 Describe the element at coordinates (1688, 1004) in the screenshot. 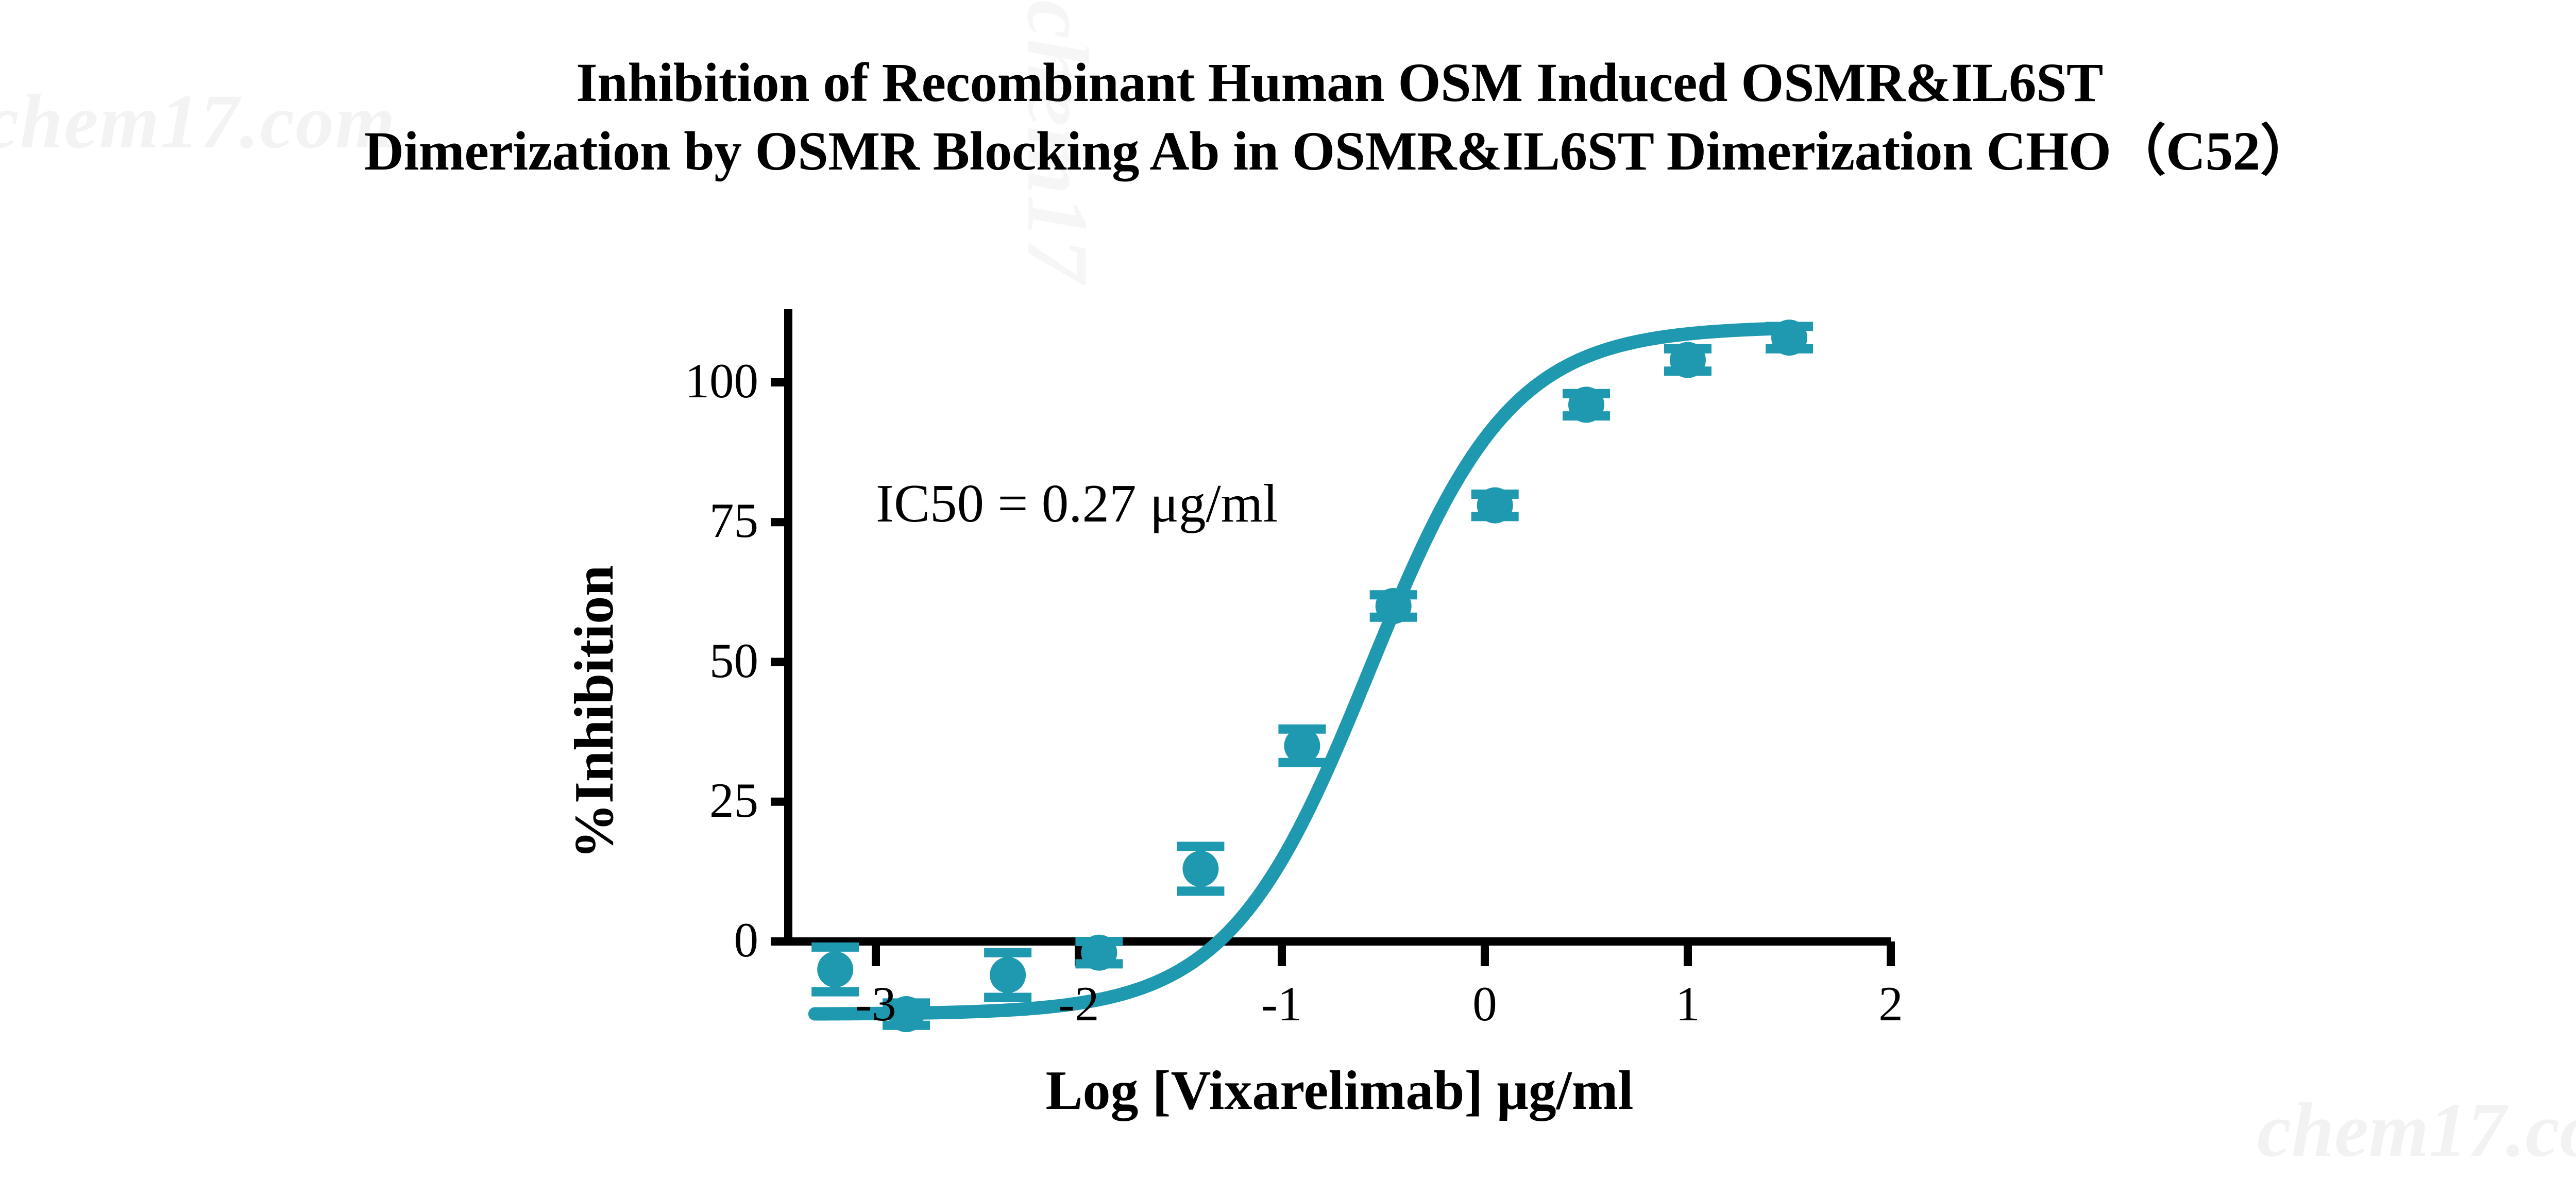

I see `x-tick-label-1: 1` at that location.